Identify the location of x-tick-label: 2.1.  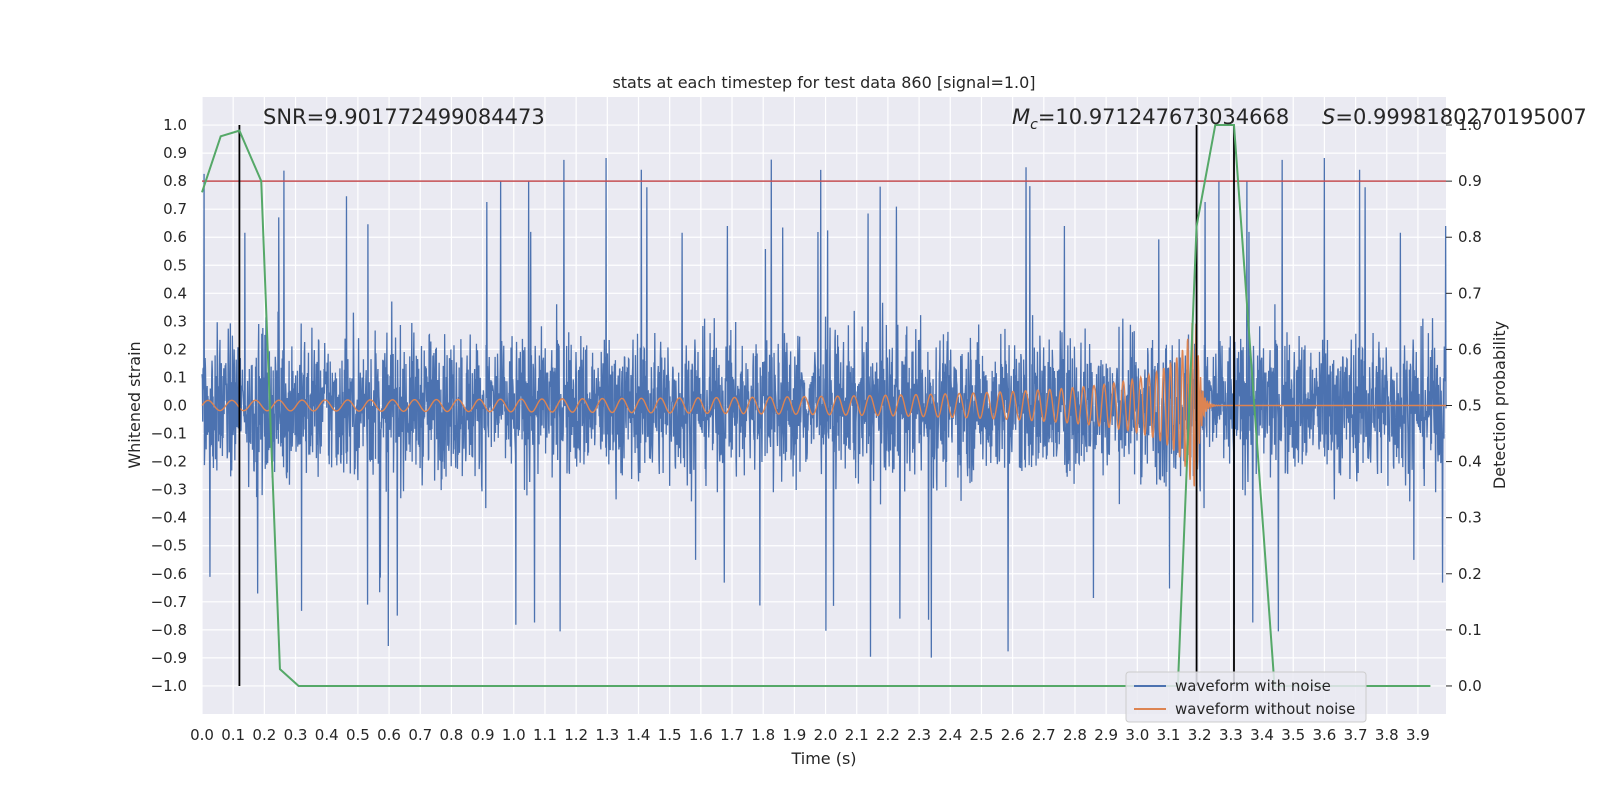
(857, 735).